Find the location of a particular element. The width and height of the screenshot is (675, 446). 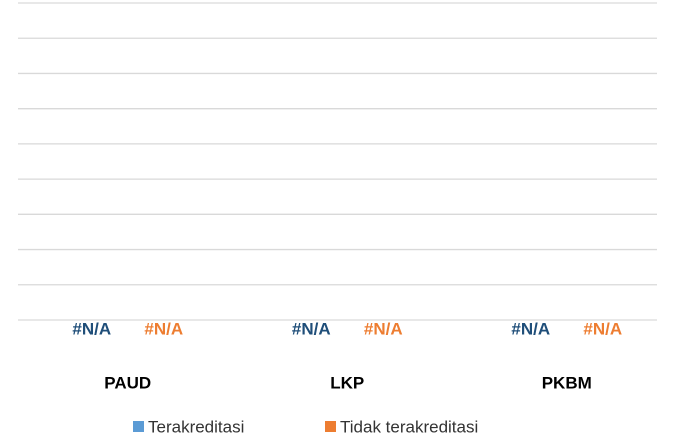

x-tick-label: LKP is located at coordinates (347, 382).